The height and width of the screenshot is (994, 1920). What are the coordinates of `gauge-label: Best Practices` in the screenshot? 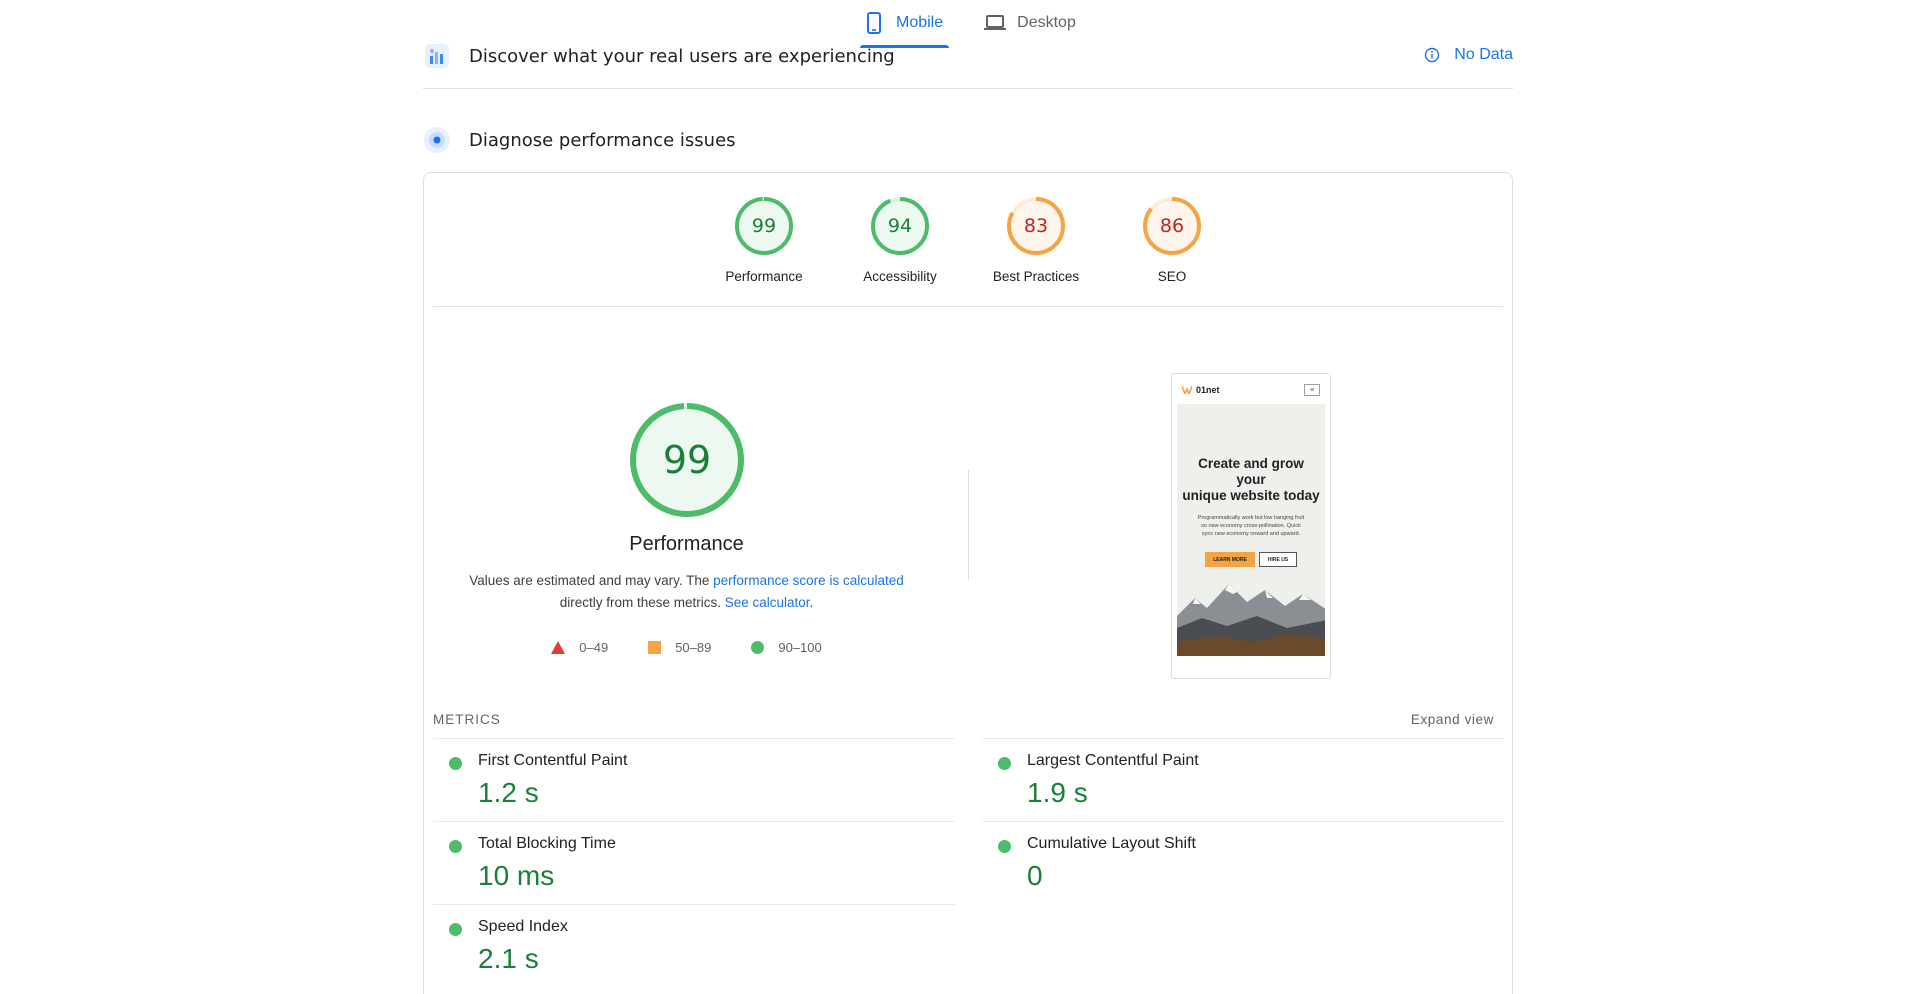 It's located at (1036, 276).